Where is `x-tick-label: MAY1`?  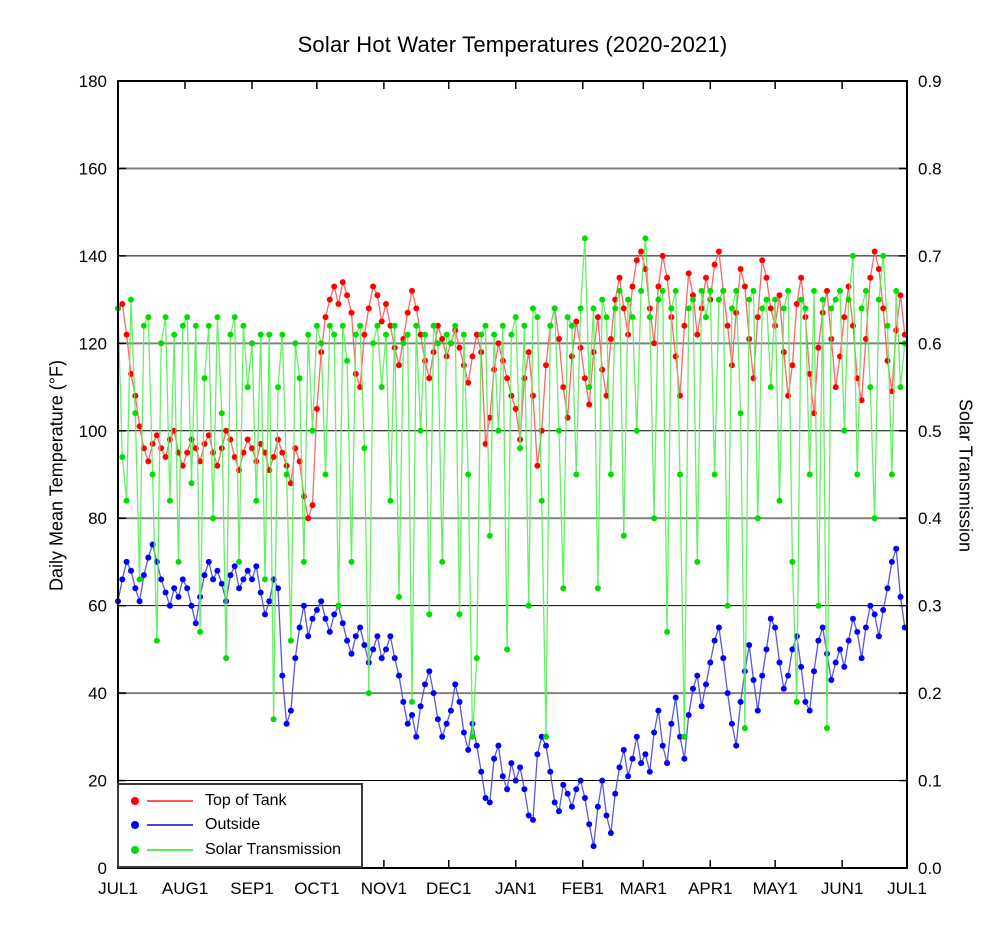
x-tick-label: MAY1 is located at coordinates (775, 888).